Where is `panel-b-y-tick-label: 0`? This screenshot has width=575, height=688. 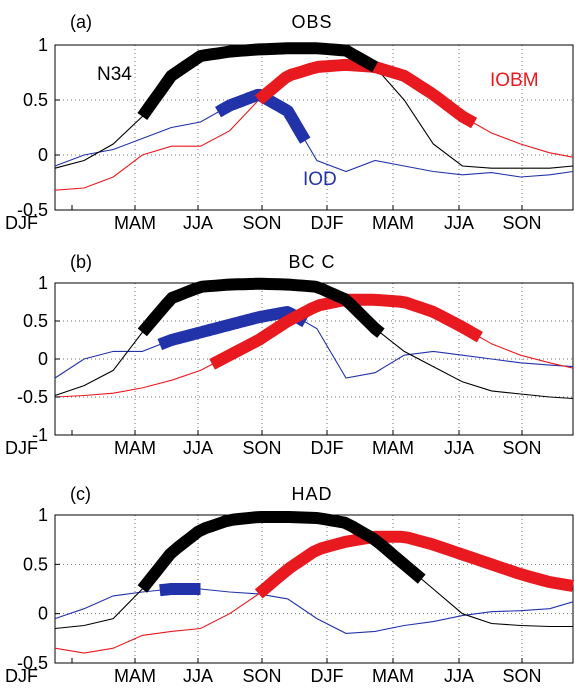 panel-b-y-tick-label: 0 is located at coordinates (43, 359).